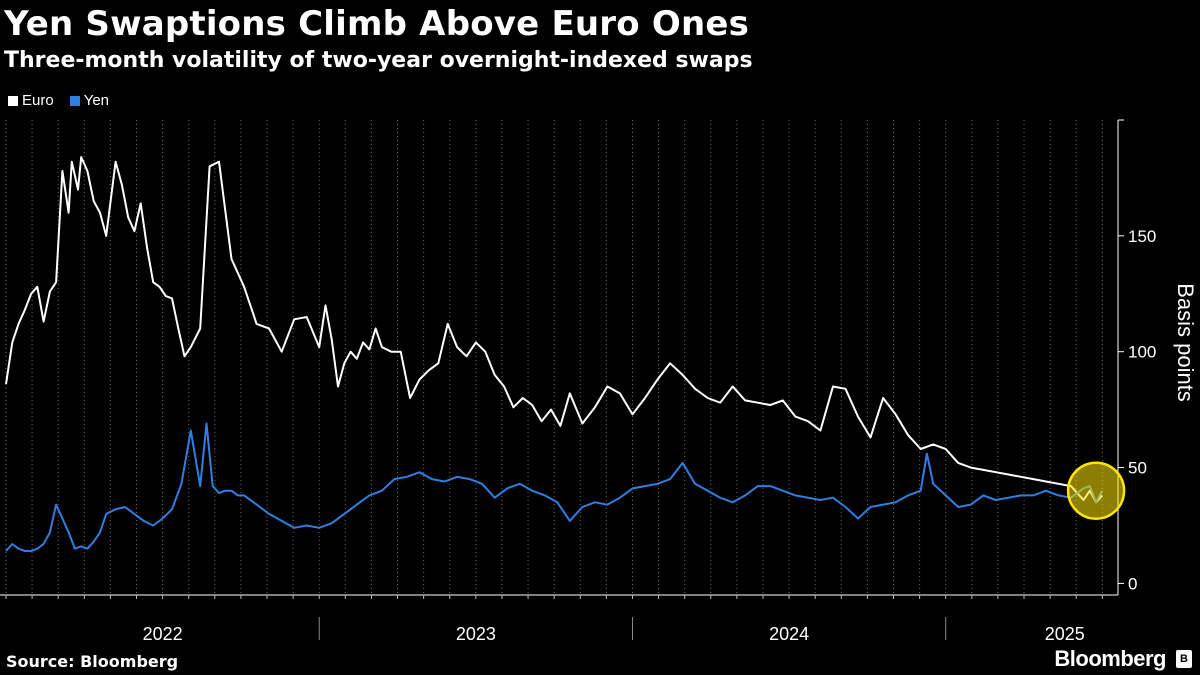 The width and height of the screenshot is (1200, 675). I want to click on chart-title: Yen Swaptions Climb Above Euro Ones, so click(377, 24).